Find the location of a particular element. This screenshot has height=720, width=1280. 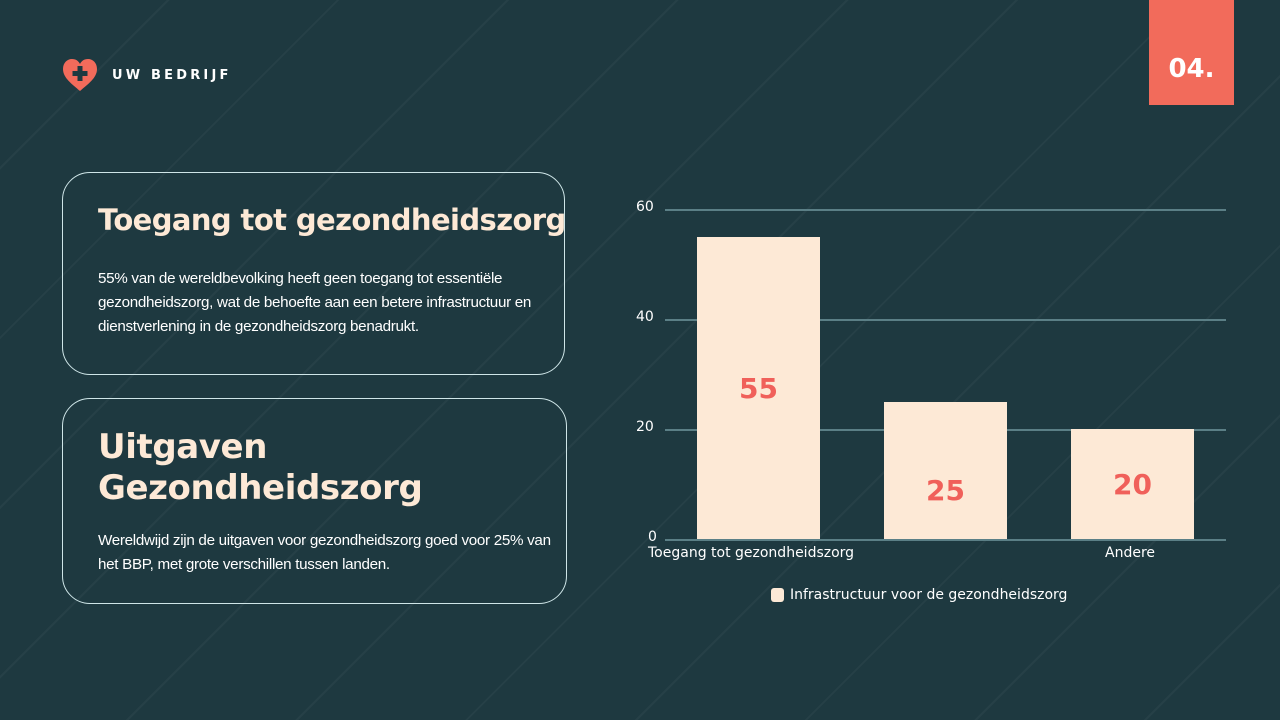

legend-label: Infrastructuur voor de gezondheidszorg is located at coordinates (929, 595).